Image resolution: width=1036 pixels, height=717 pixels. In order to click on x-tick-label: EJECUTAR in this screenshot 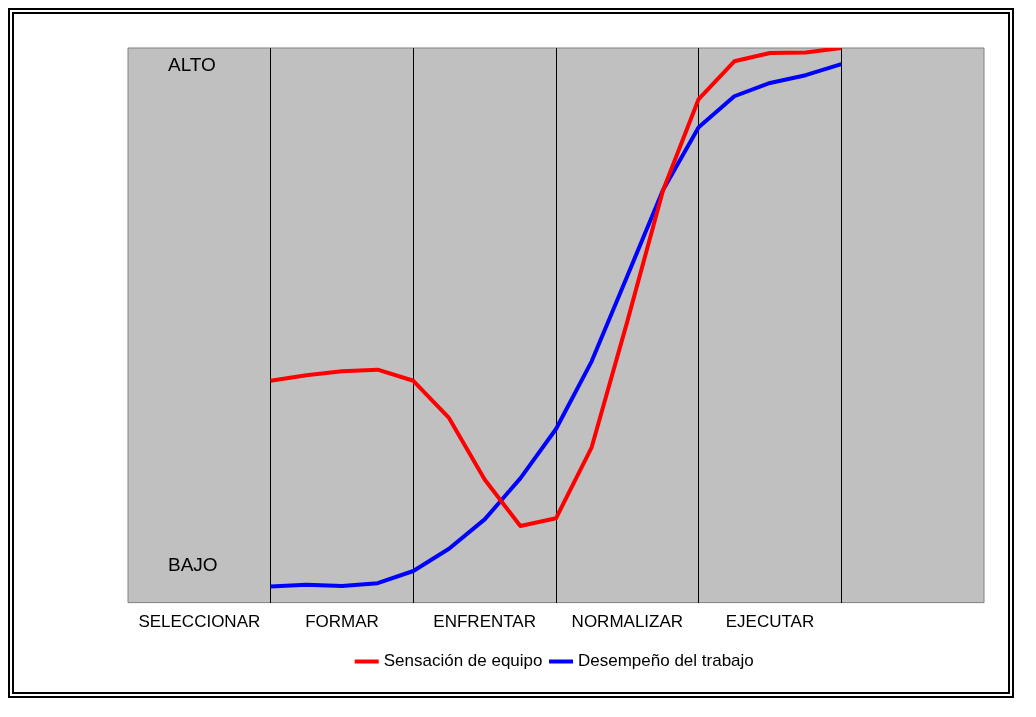, I will do `click(770, 622)`.